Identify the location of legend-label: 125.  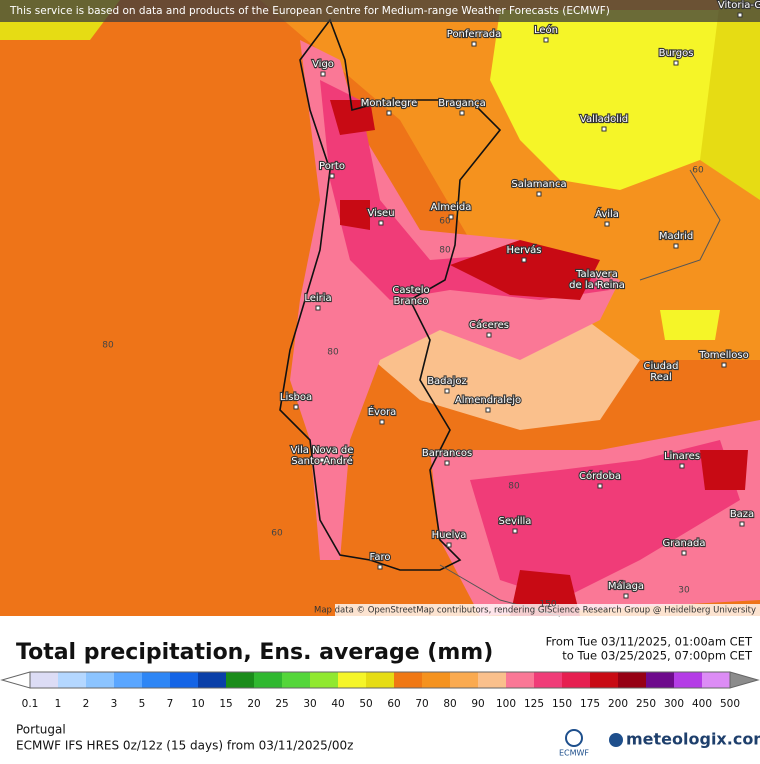
(534, 704).